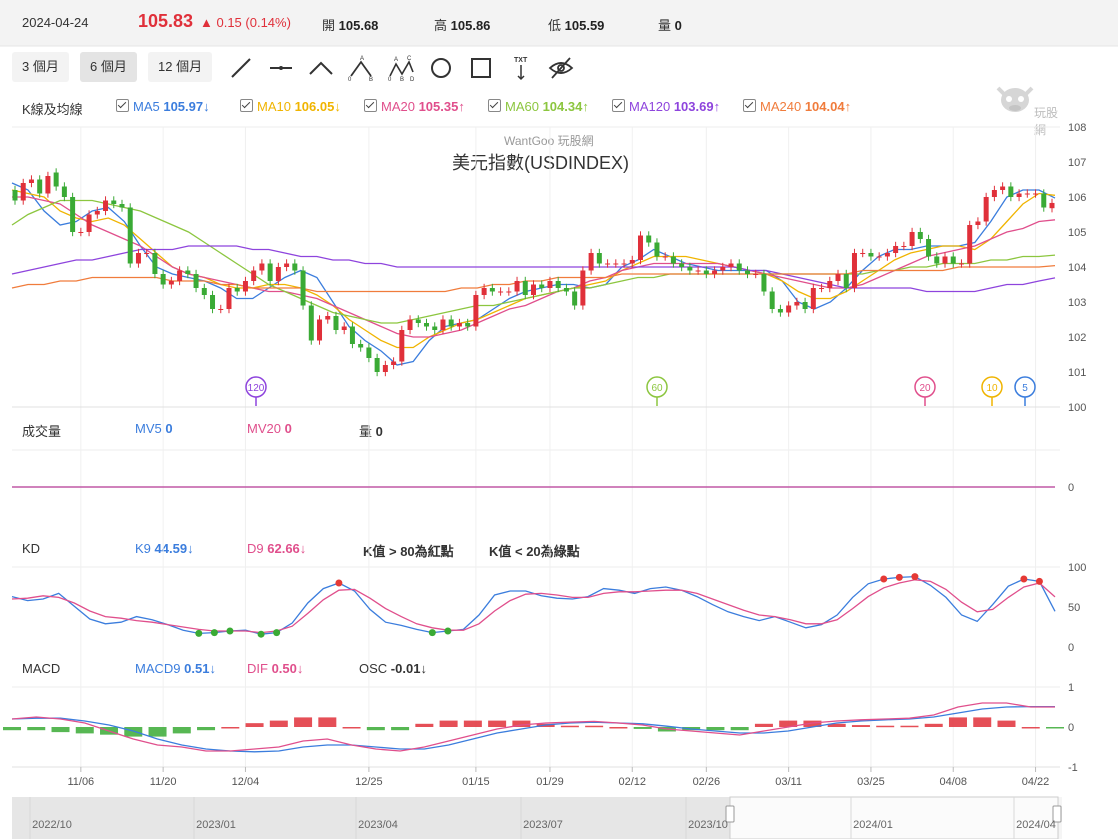 This screenshot has height=839, width=1118. Describe the element at coordinates (797, 106) in the screenshot. I see `ma-legend-ma240: MA240 104.04↑` at that location.